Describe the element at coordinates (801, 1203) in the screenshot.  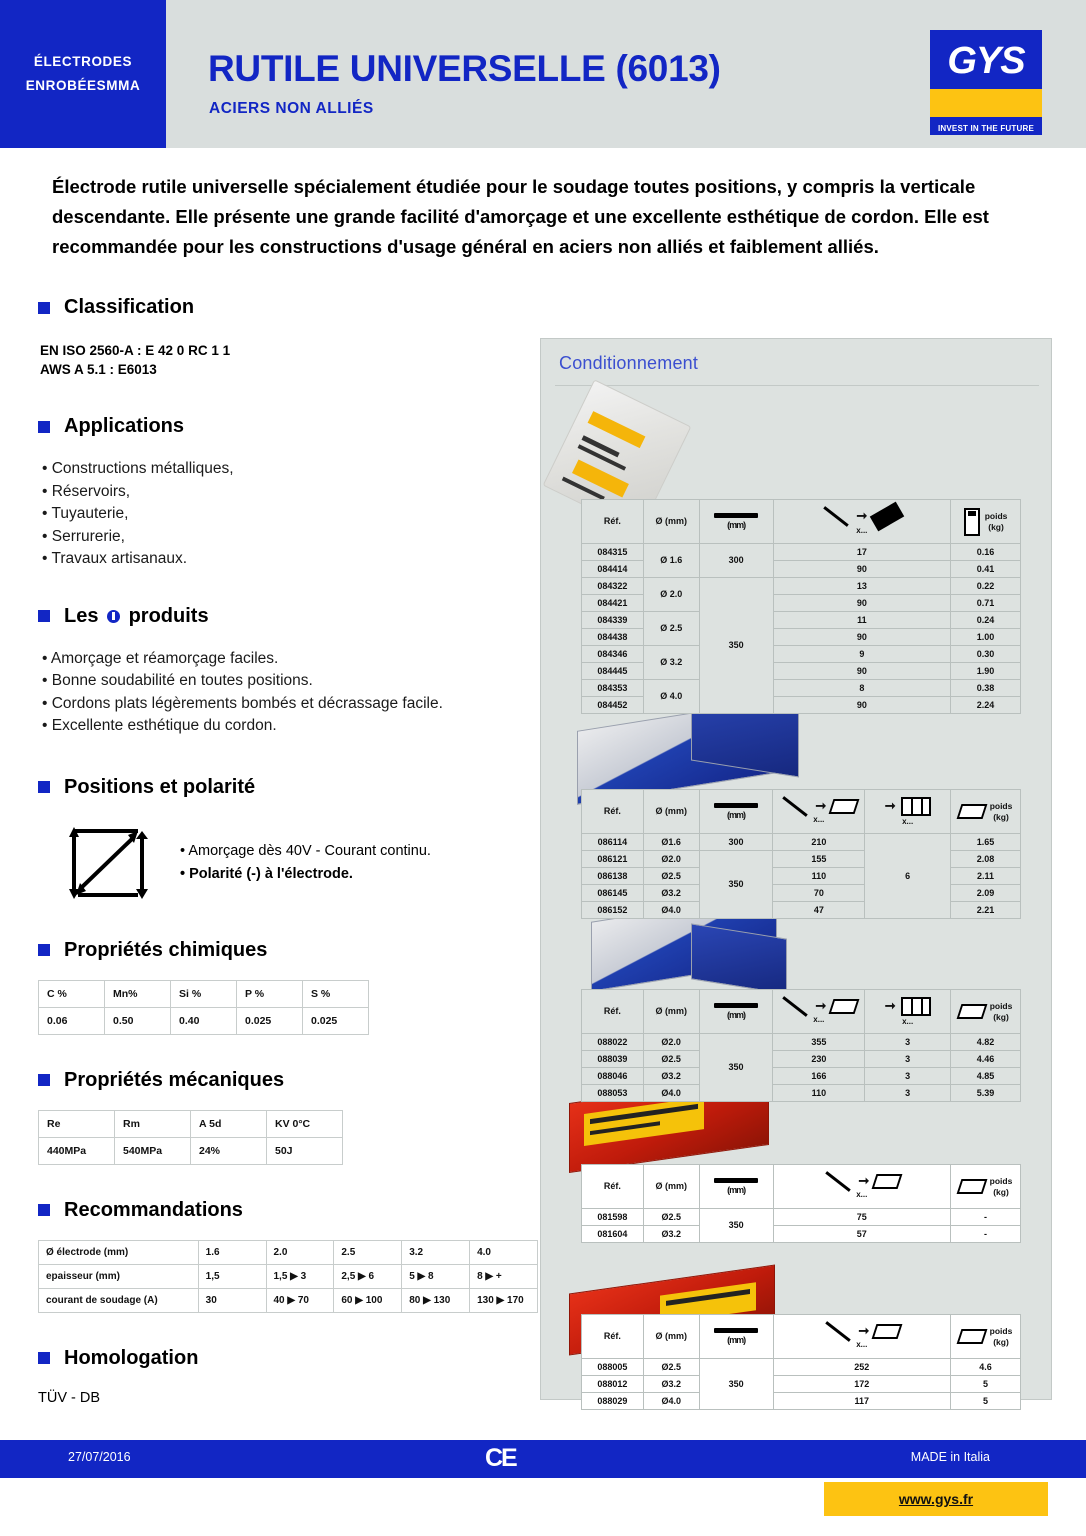
I see `conditionnement-table-rouge-petite: Réf. Ø (mm) (mm) ➞ x` at that location.